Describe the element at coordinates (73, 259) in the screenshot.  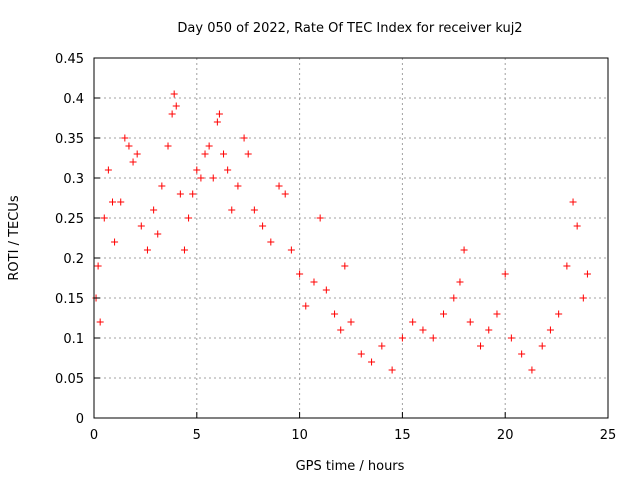
I see `y-tick-label: 0.2` at that location.